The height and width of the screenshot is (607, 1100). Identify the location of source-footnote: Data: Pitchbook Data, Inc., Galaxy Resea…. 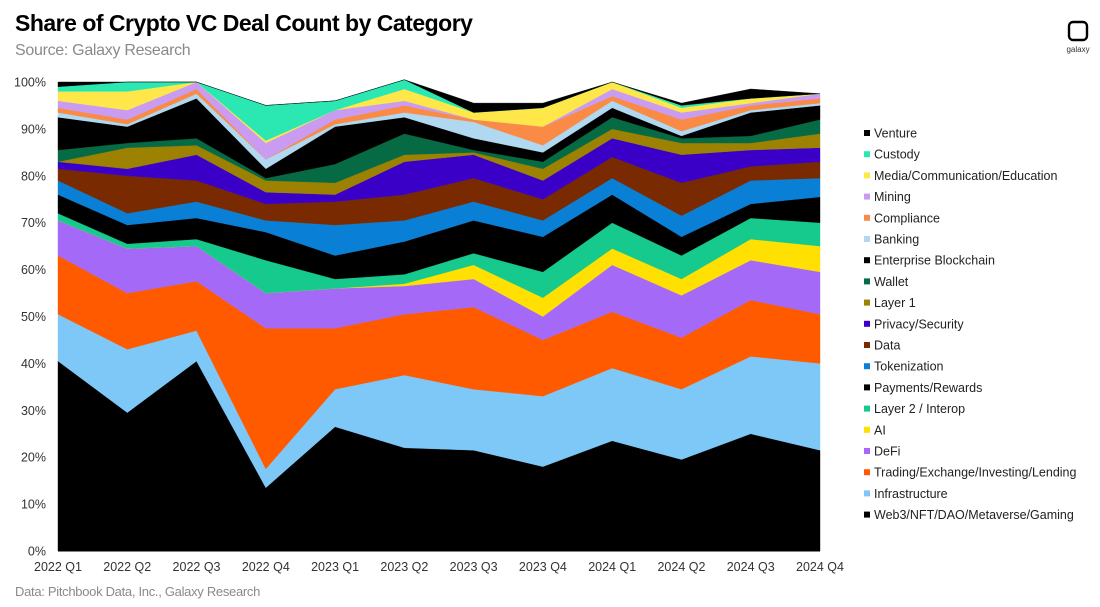
(138, 591).